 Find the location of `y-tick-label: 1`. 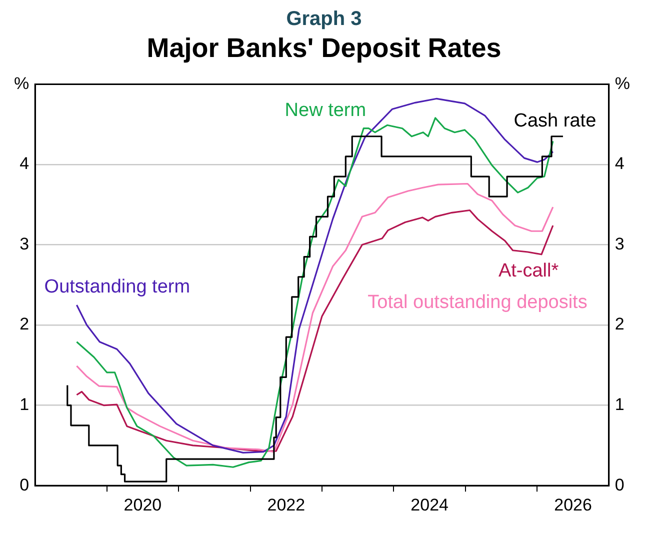

y-tick-label: 1 is located at coordinates (25, 404).